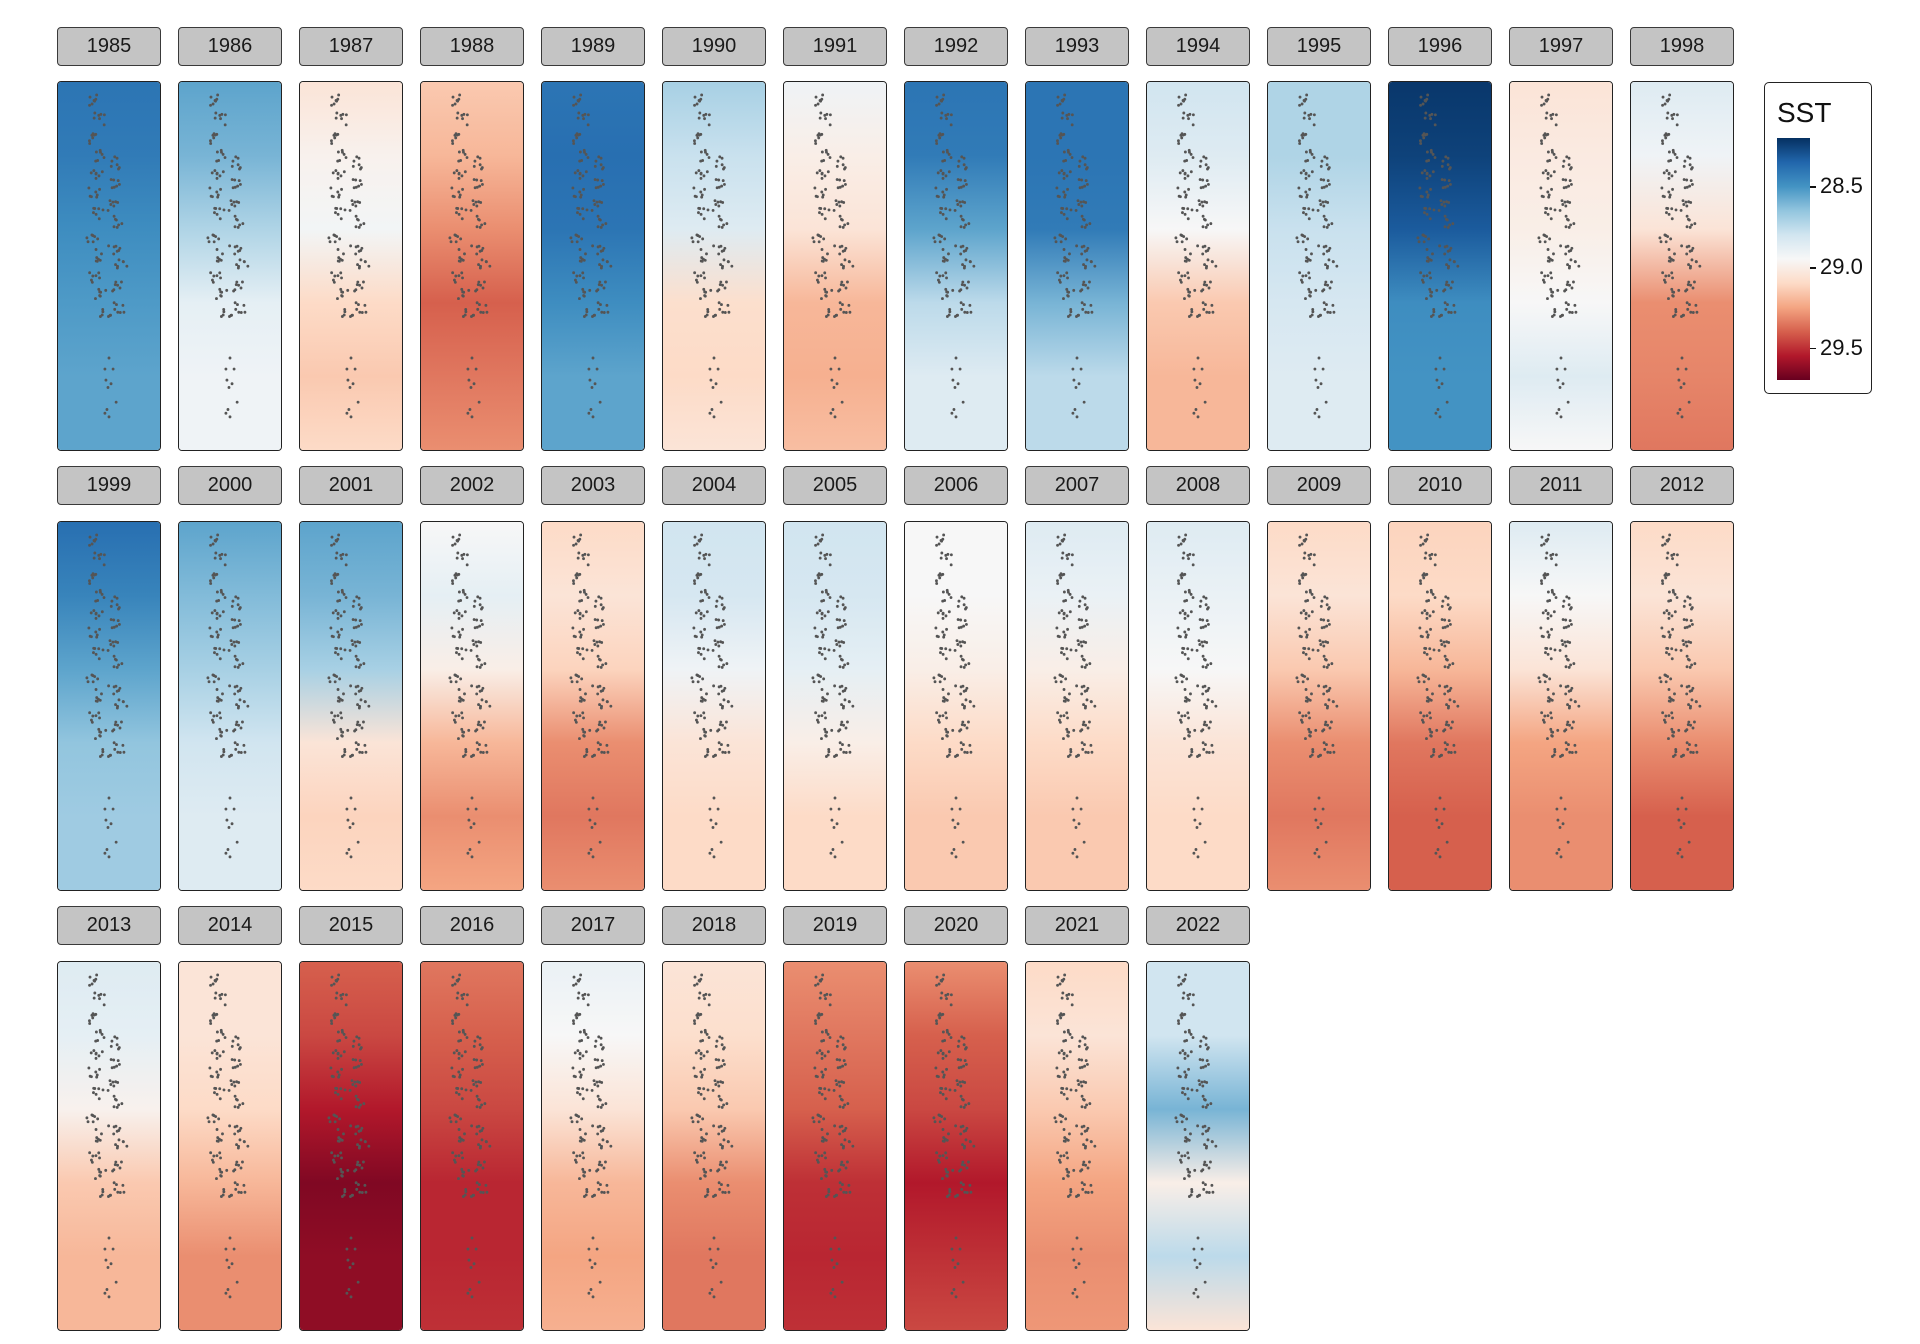 Image resolution: width=1920 pixels, height=1344 pixels. I want to click on facet-label-2002: 2002, so click(472, 485).